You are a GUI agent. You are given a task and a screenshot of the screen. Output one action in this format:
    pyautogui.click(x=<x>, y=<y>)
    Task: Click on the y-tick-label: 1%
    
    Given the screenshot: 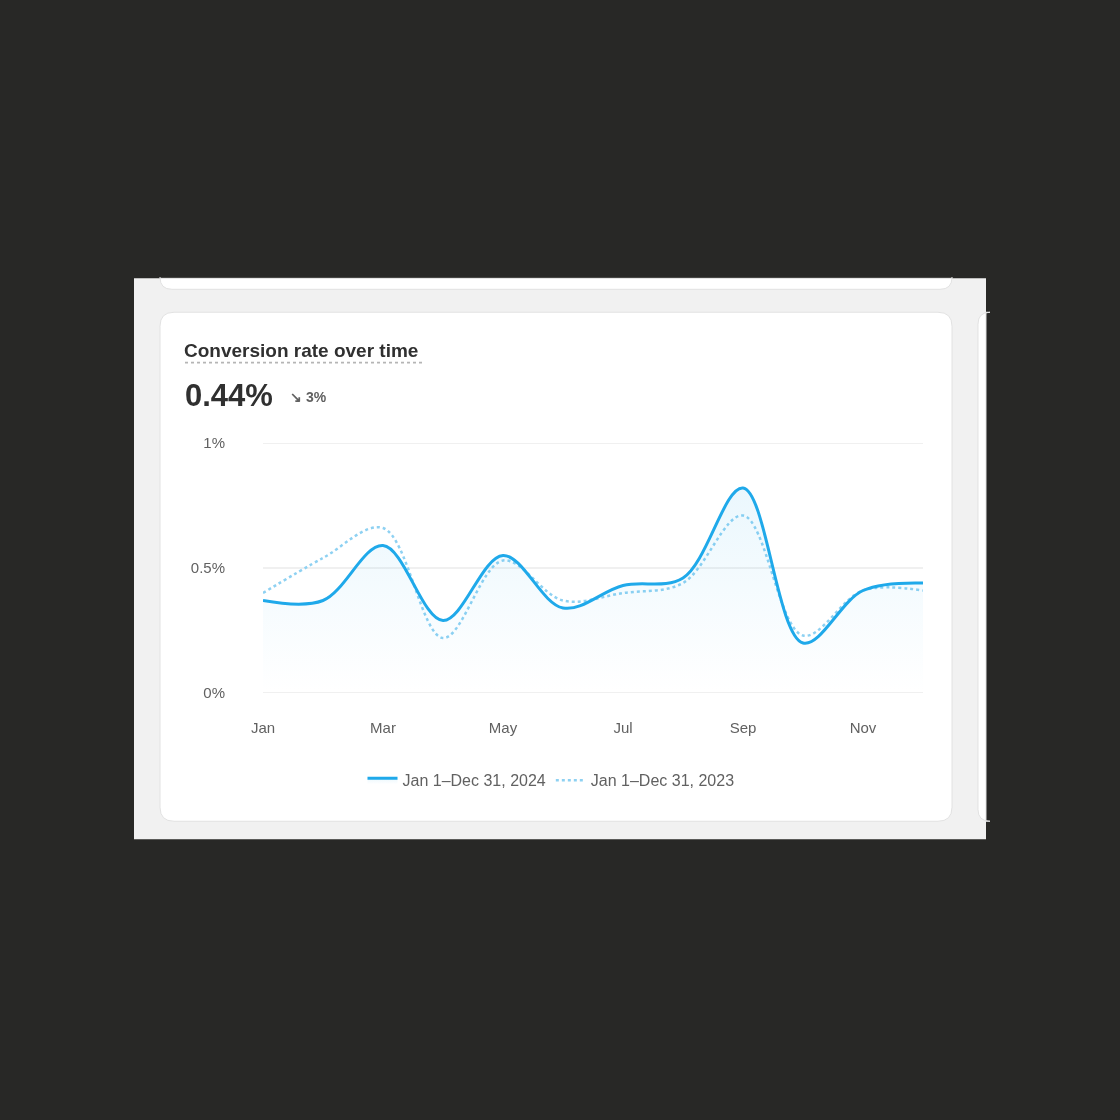 What is the action you would take?
    pyautogui.click(x=214, y=443)
    